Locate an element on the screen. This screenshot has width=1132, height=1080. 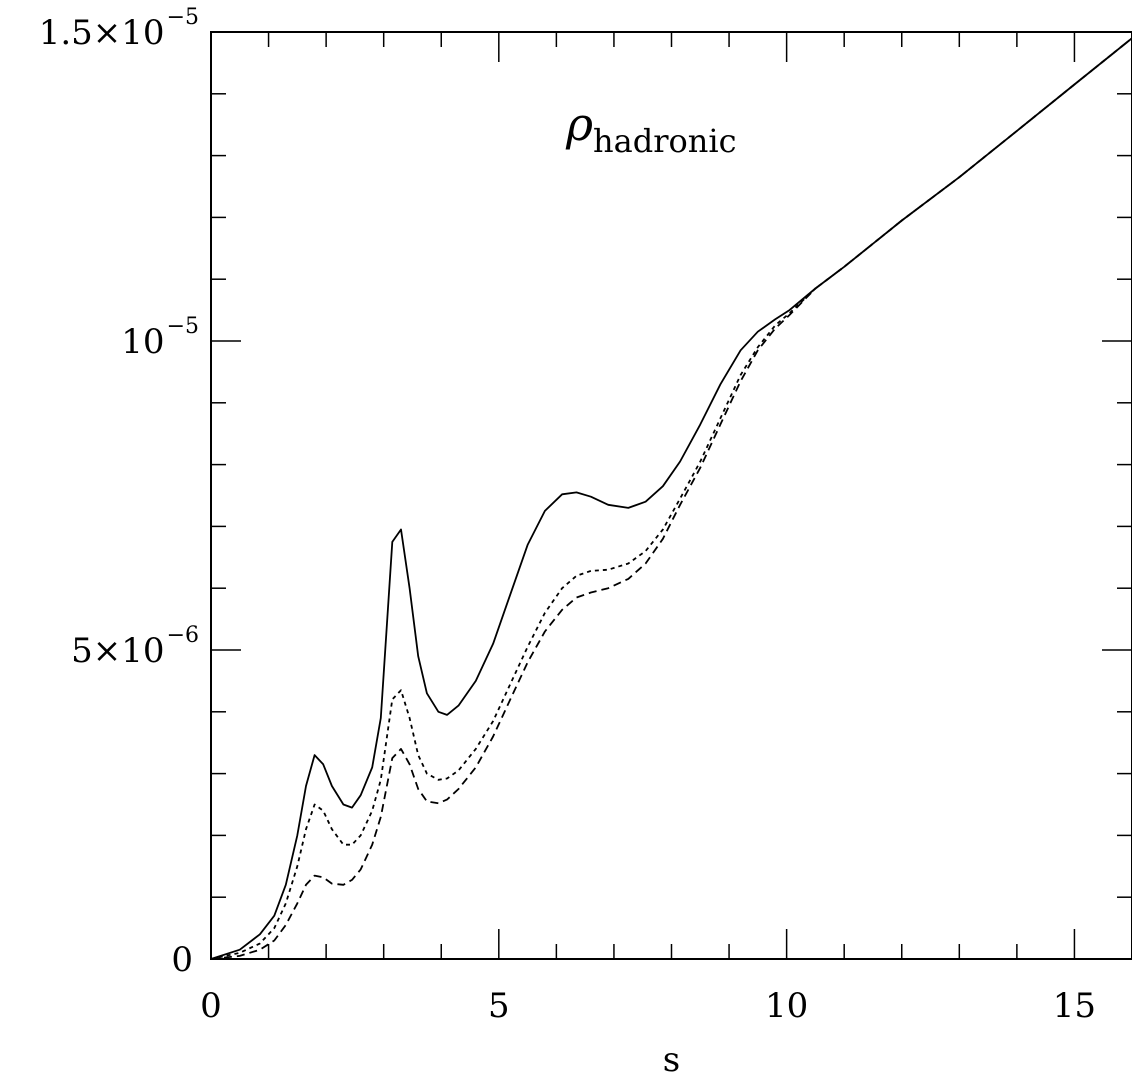
x-axis-label: s is located at coordinates (671, 1060).